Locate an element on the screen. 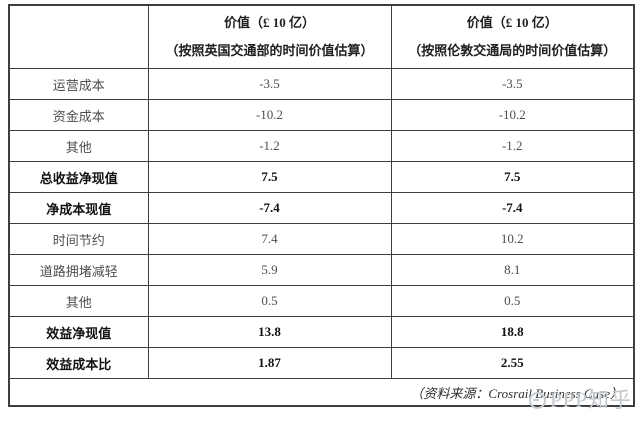  row-label: 道路拥堵减轻 is located at coordinates (78, 270).